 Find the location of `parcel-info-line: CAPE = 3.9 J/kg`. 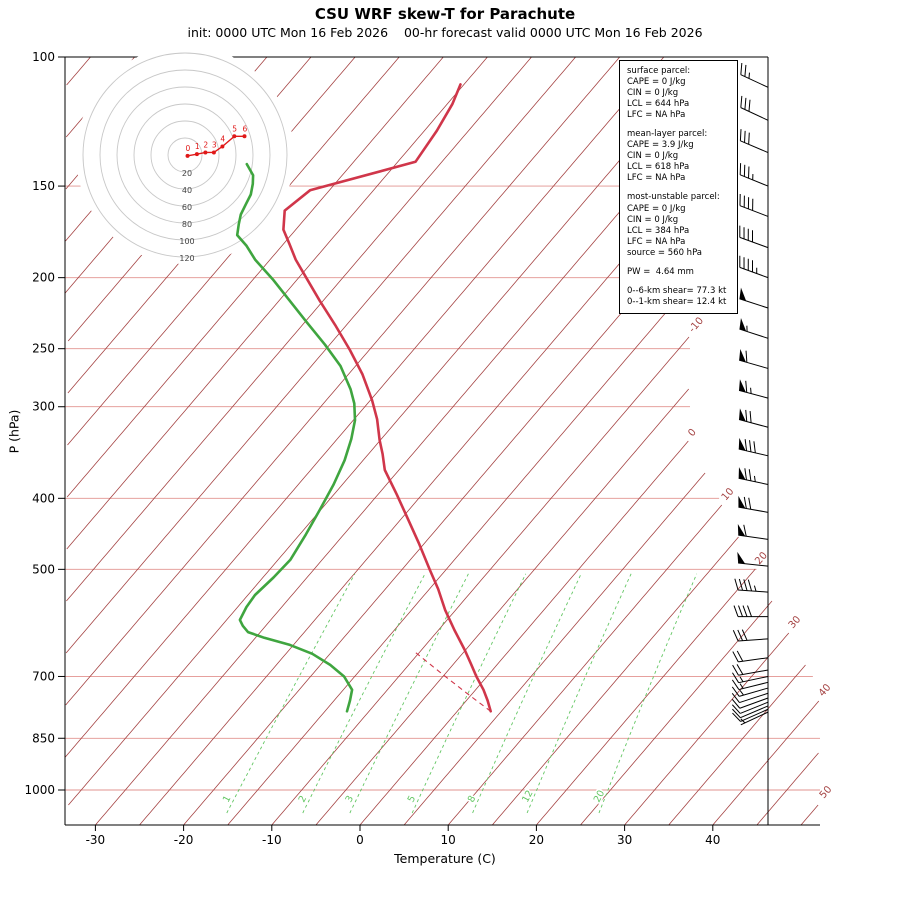

parcel-info-line: CAPE = 3.9 J/kg is located at coordinates (660, 145).